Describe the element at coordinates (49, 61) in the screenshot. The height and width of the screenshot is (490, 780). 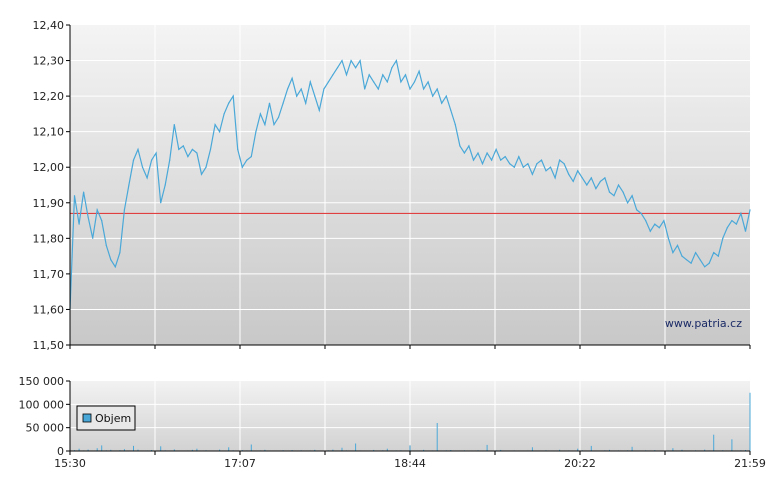
I see `price-y-tick-label: 12,30` at that location.